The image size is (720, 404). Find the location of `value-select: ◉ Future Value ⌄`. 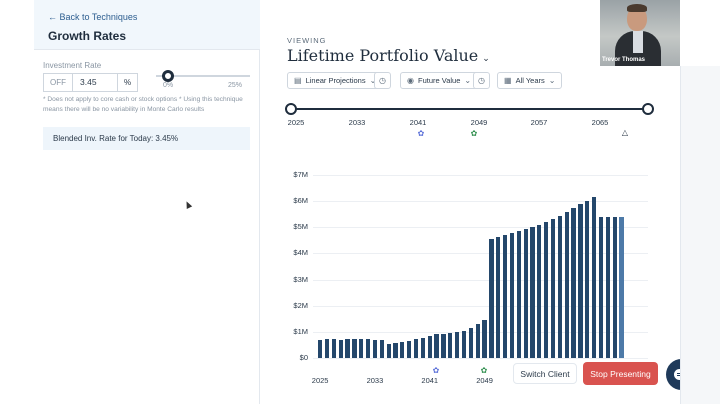

value-select: ◉ Future Value ⌄ is located at coordinates (439, 80).